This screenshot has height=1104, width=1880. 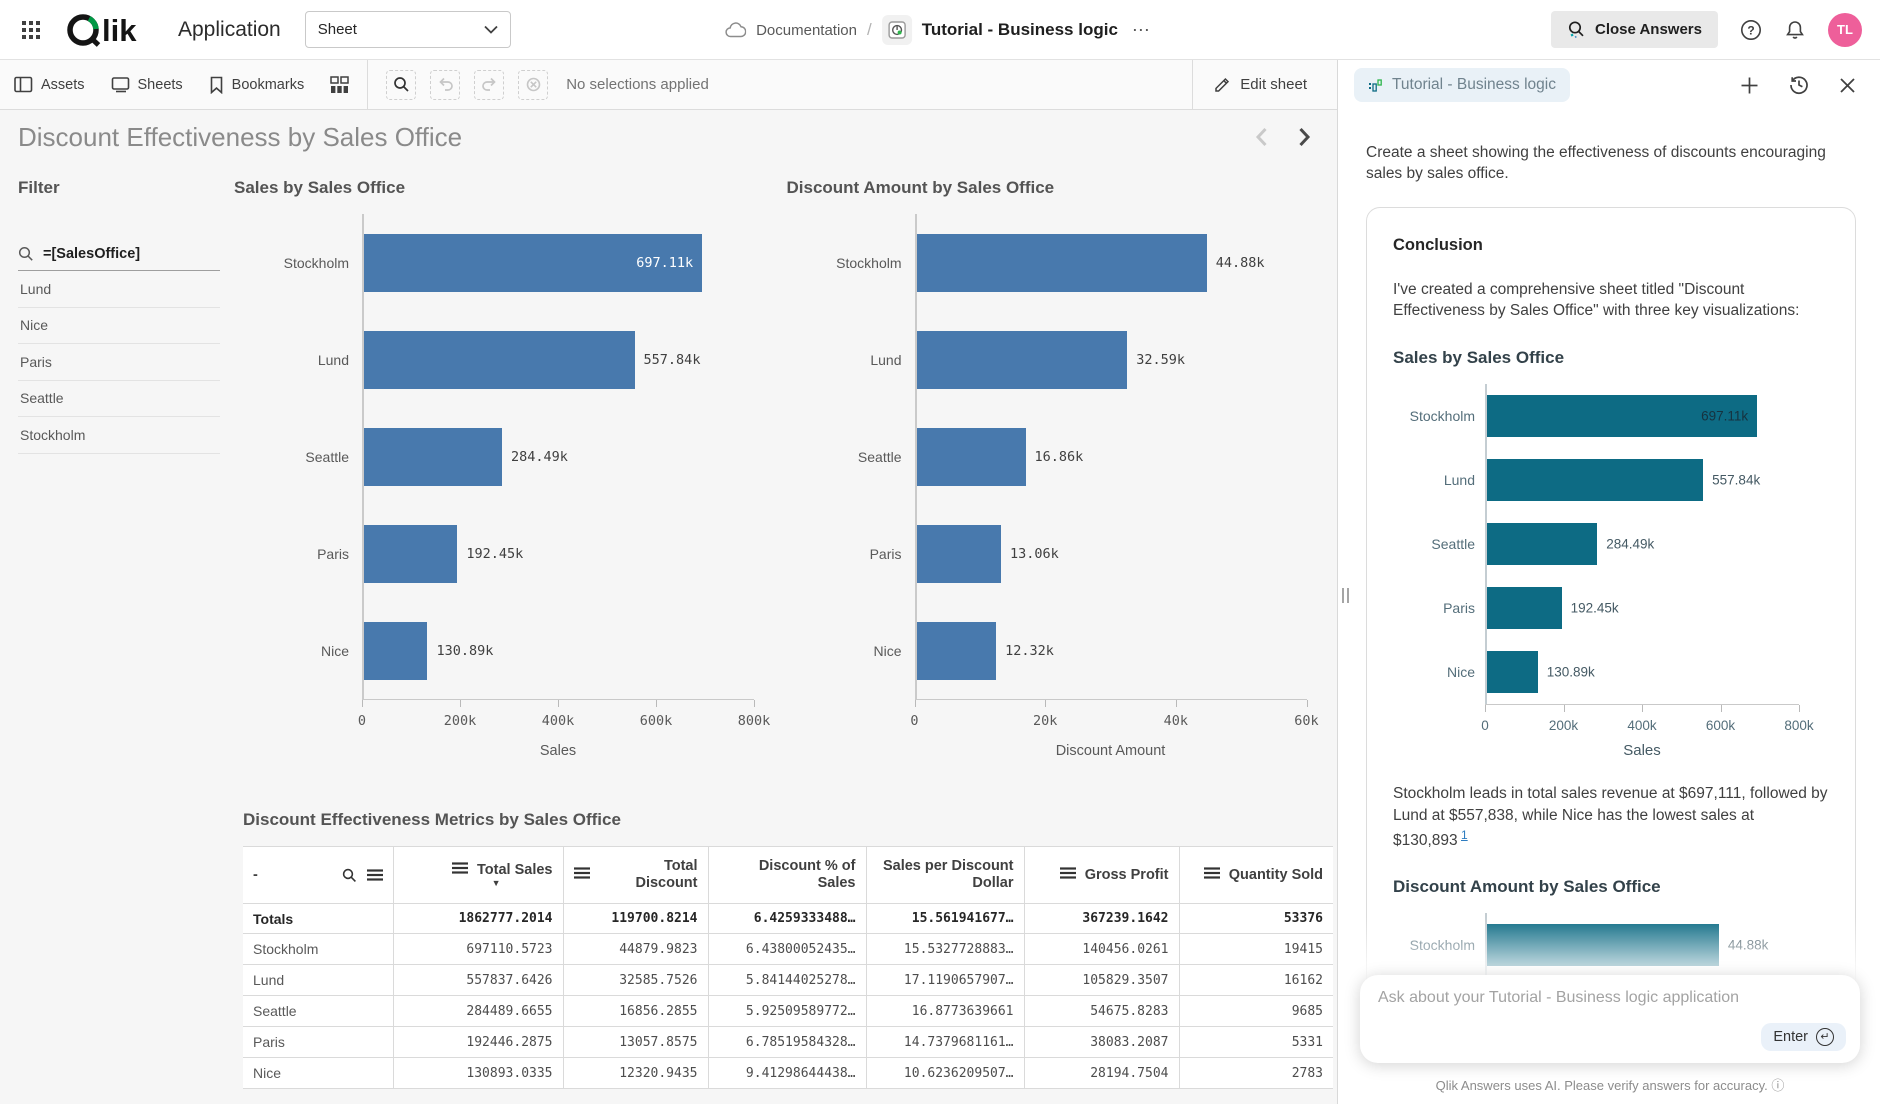 I want to click on measure-cell: 130893.0335, so click(x=478, y=1073).